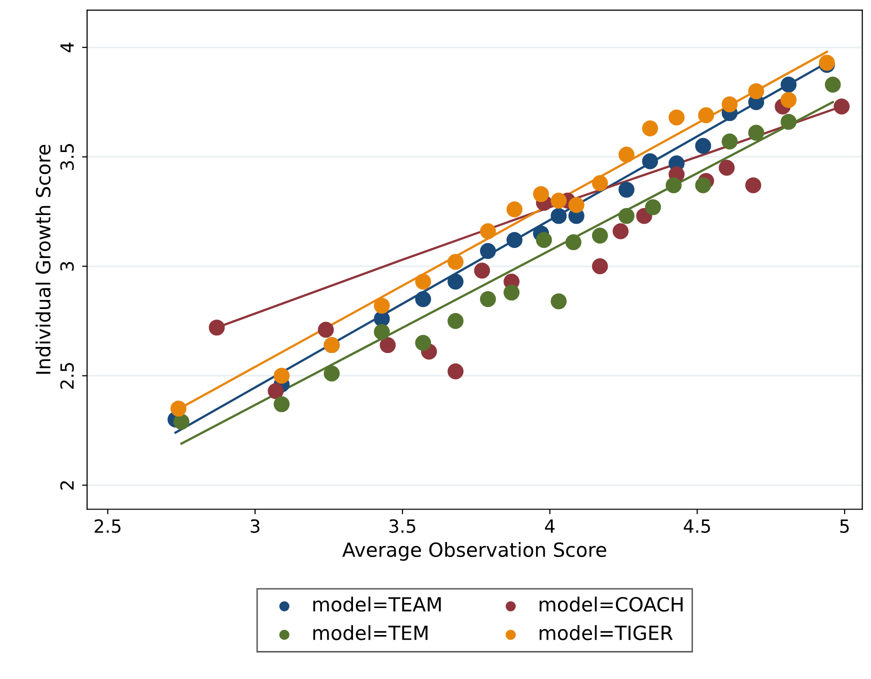 The image size is (871, 679). Describe the element at coordinates (549, 526) in the screenshot. I see `x-tick-label: 4` at that location.